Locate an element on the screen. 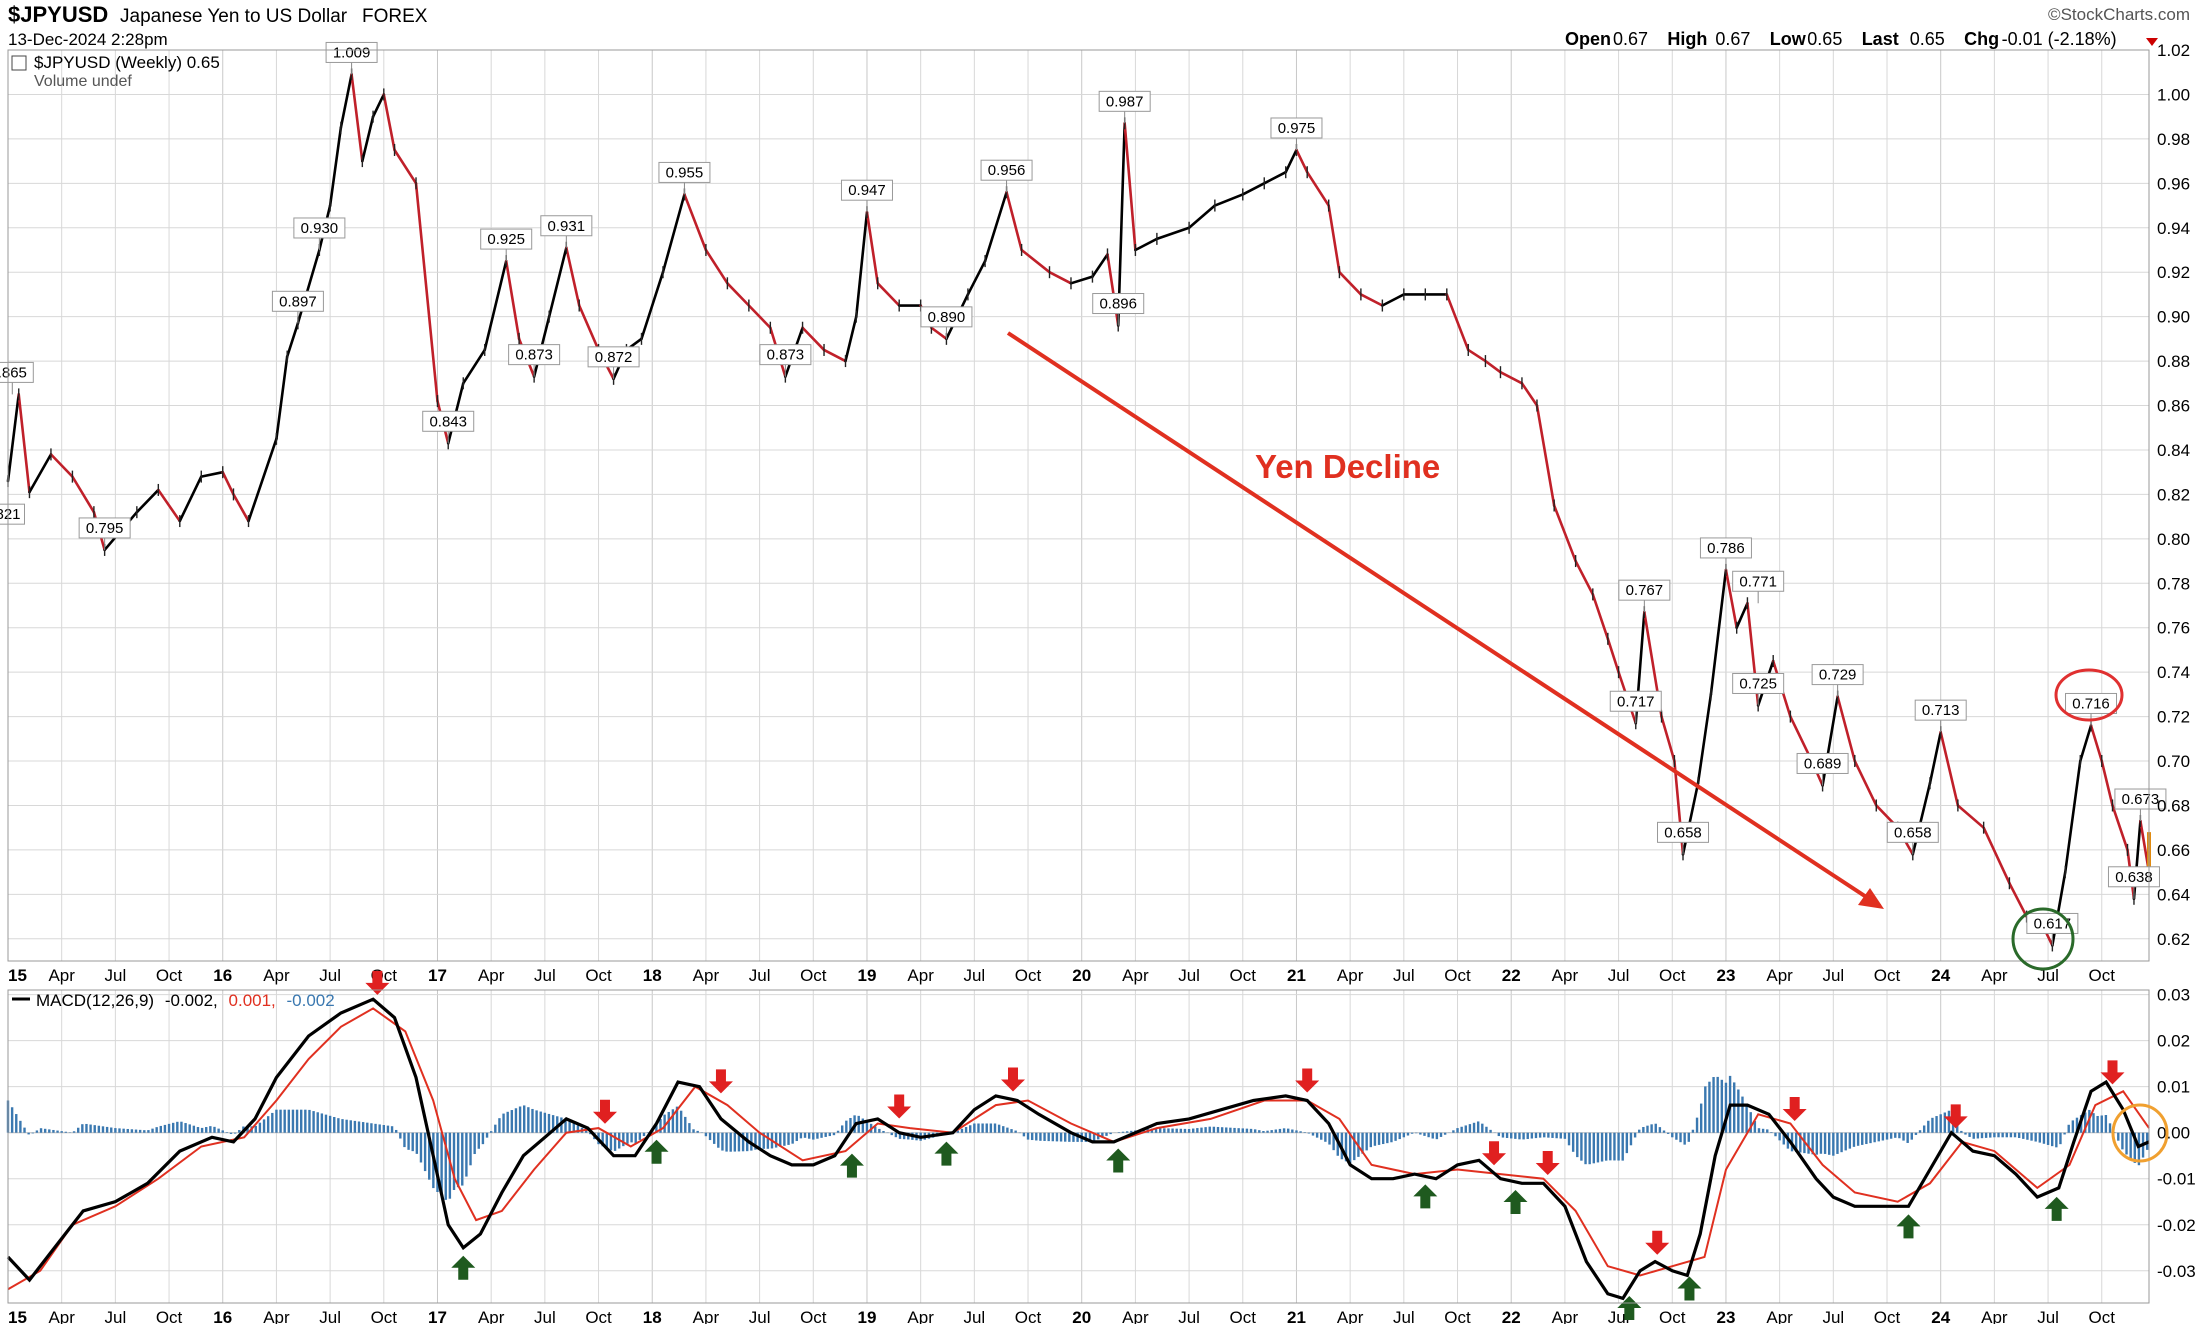 Image resolution: width=2200 pixels, height=1324 pixels. callout-text: 821 is located at coordinates (10, 514).